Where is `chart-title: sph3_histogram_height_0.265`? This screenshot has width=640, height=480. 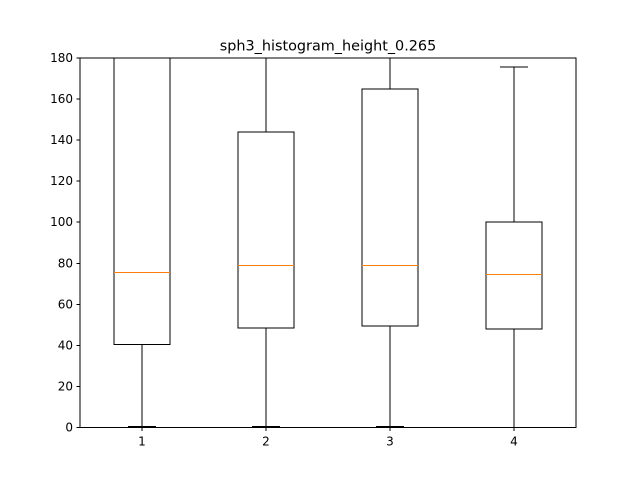
chart-title: sph3_histogram_height_0.265 is located at coordinates (328, 47).